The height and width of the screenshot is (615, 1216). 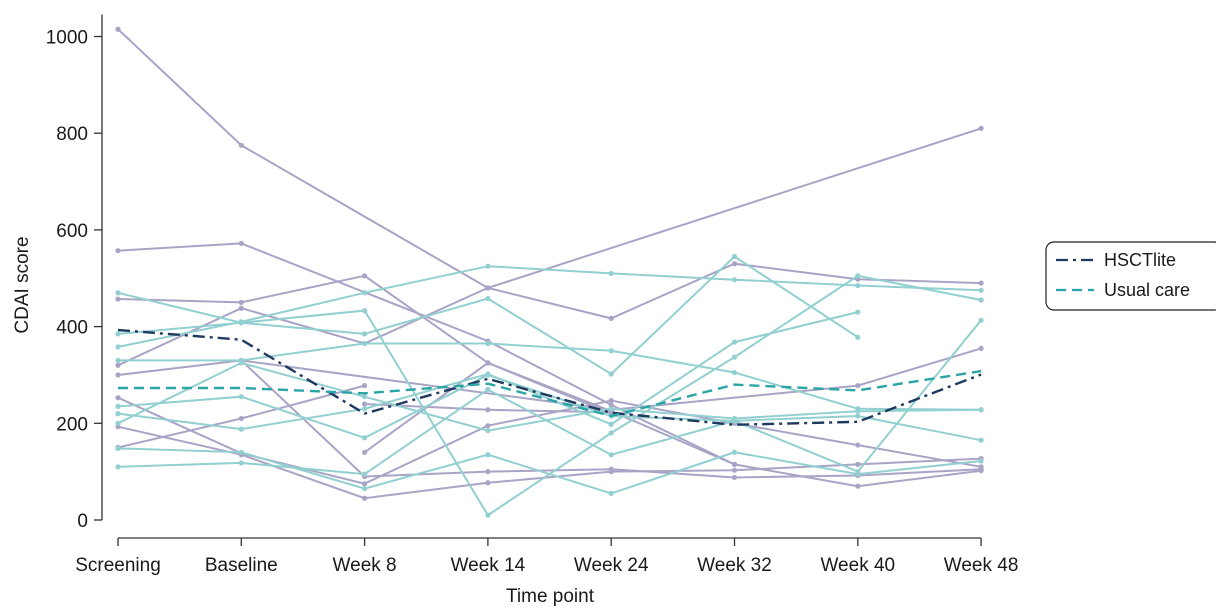 I want to click on x-tick-label: Week 32, so click(x=734, y=565).